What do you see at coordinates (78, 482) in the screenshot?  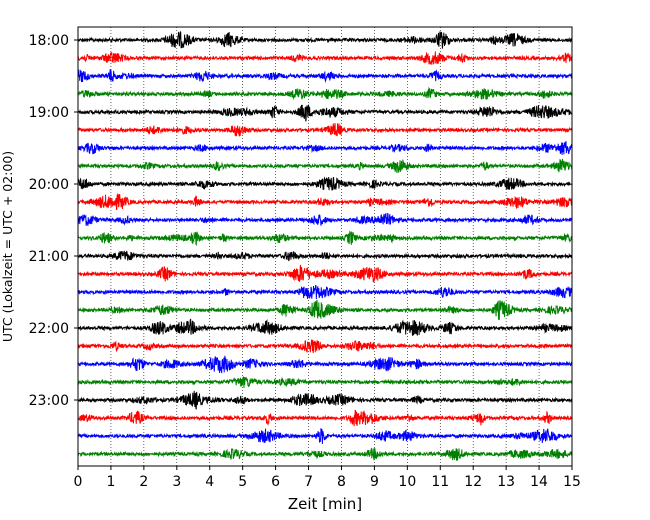 I see `x-tick-label: 0` at bounding box center [78, 482].